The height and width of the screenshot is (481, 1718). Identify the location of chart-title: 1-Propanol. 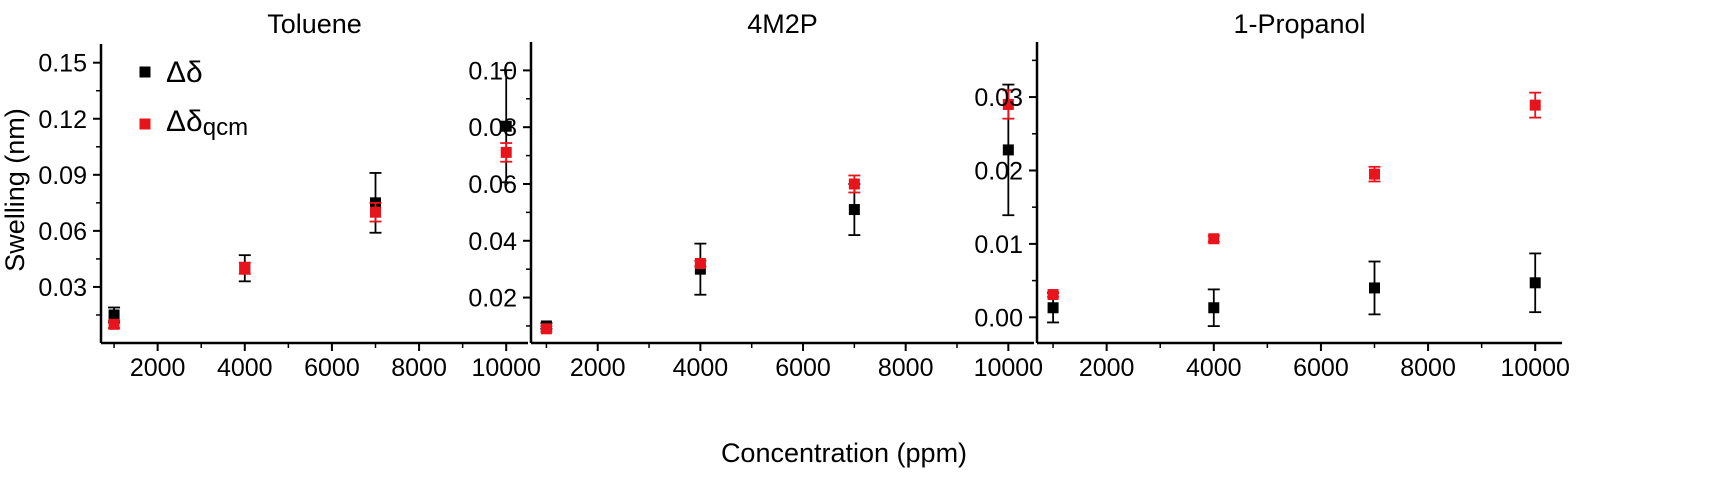
(1299, 24).